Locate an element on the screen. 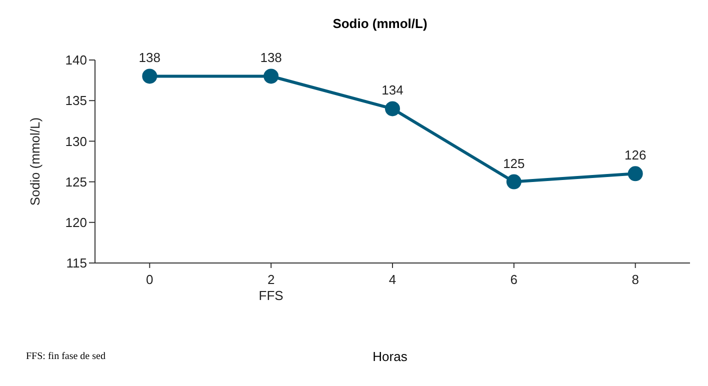 The width and height of the screenshot is (708, 386). data-label: 126 is located at coordinates (635, 155).